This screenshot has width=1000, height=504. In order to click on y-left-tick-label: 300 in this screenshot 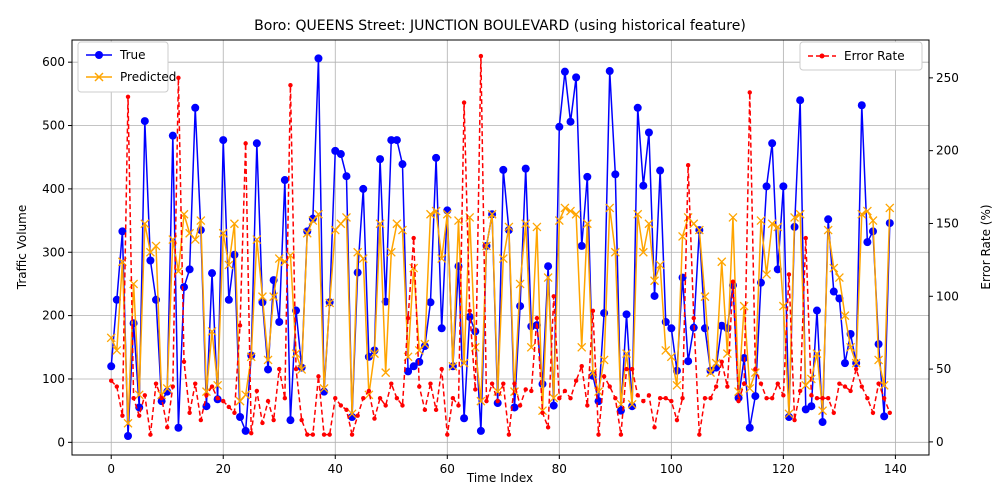, I will do `click(53, 252)`.